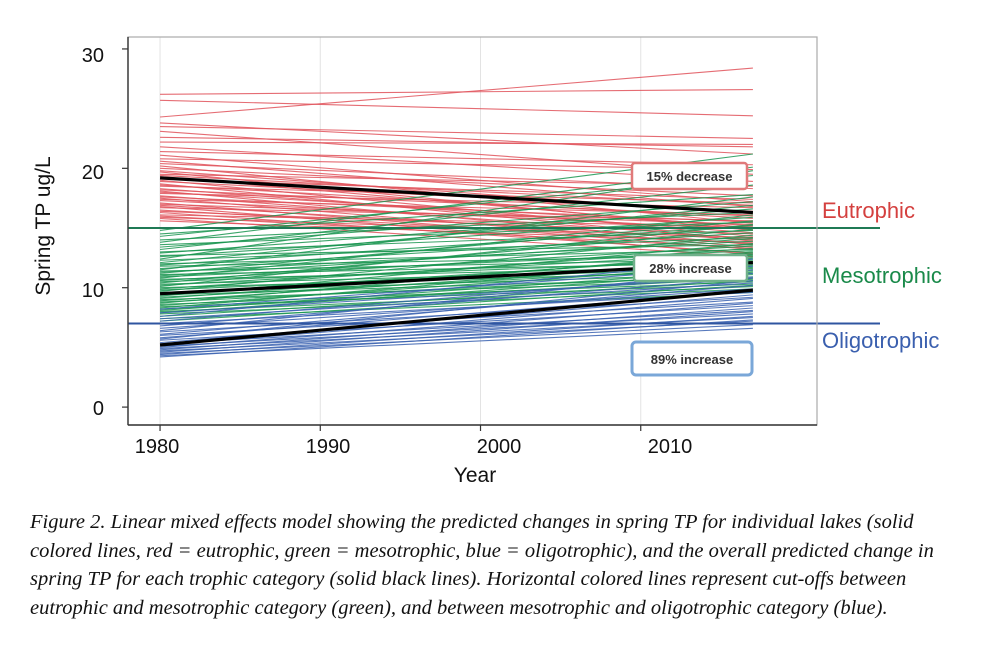 The width and height of the screenshot is (990, 672). I want to click on cutoff-lines, so click(504, 276).